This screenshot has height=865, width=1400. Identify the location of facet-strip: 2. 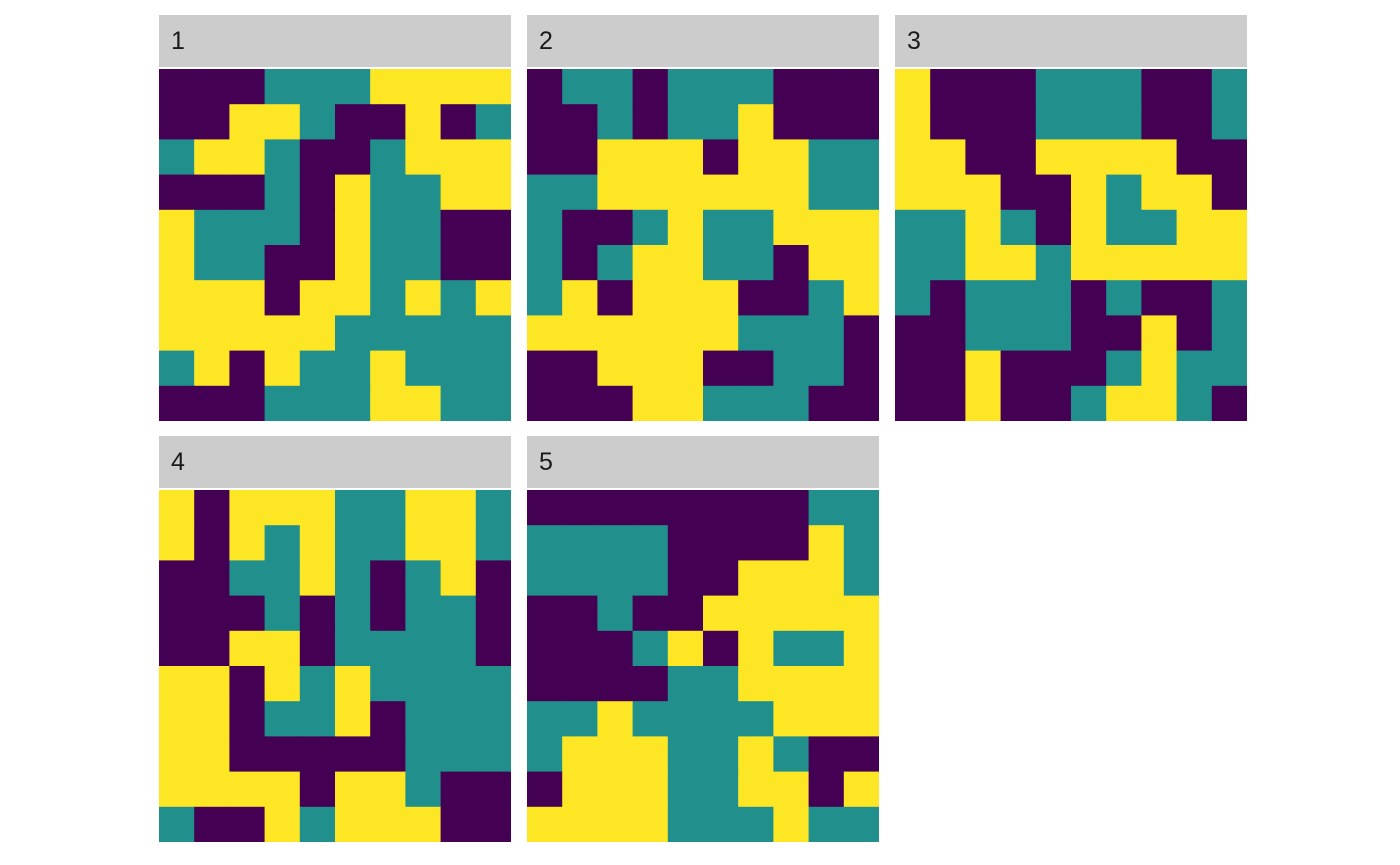
(703, 41).